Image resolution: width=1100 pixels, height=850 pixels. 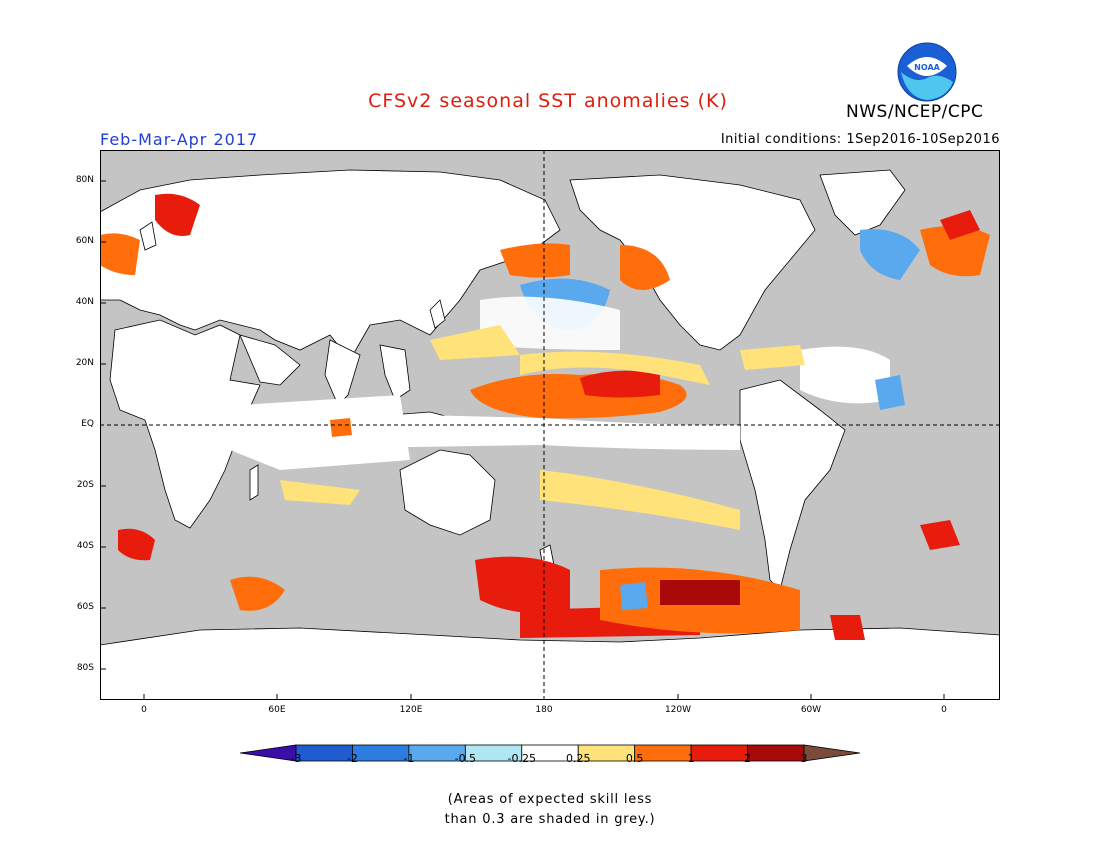 I want to click on sthpac-blue, so click(x=634, y=596).